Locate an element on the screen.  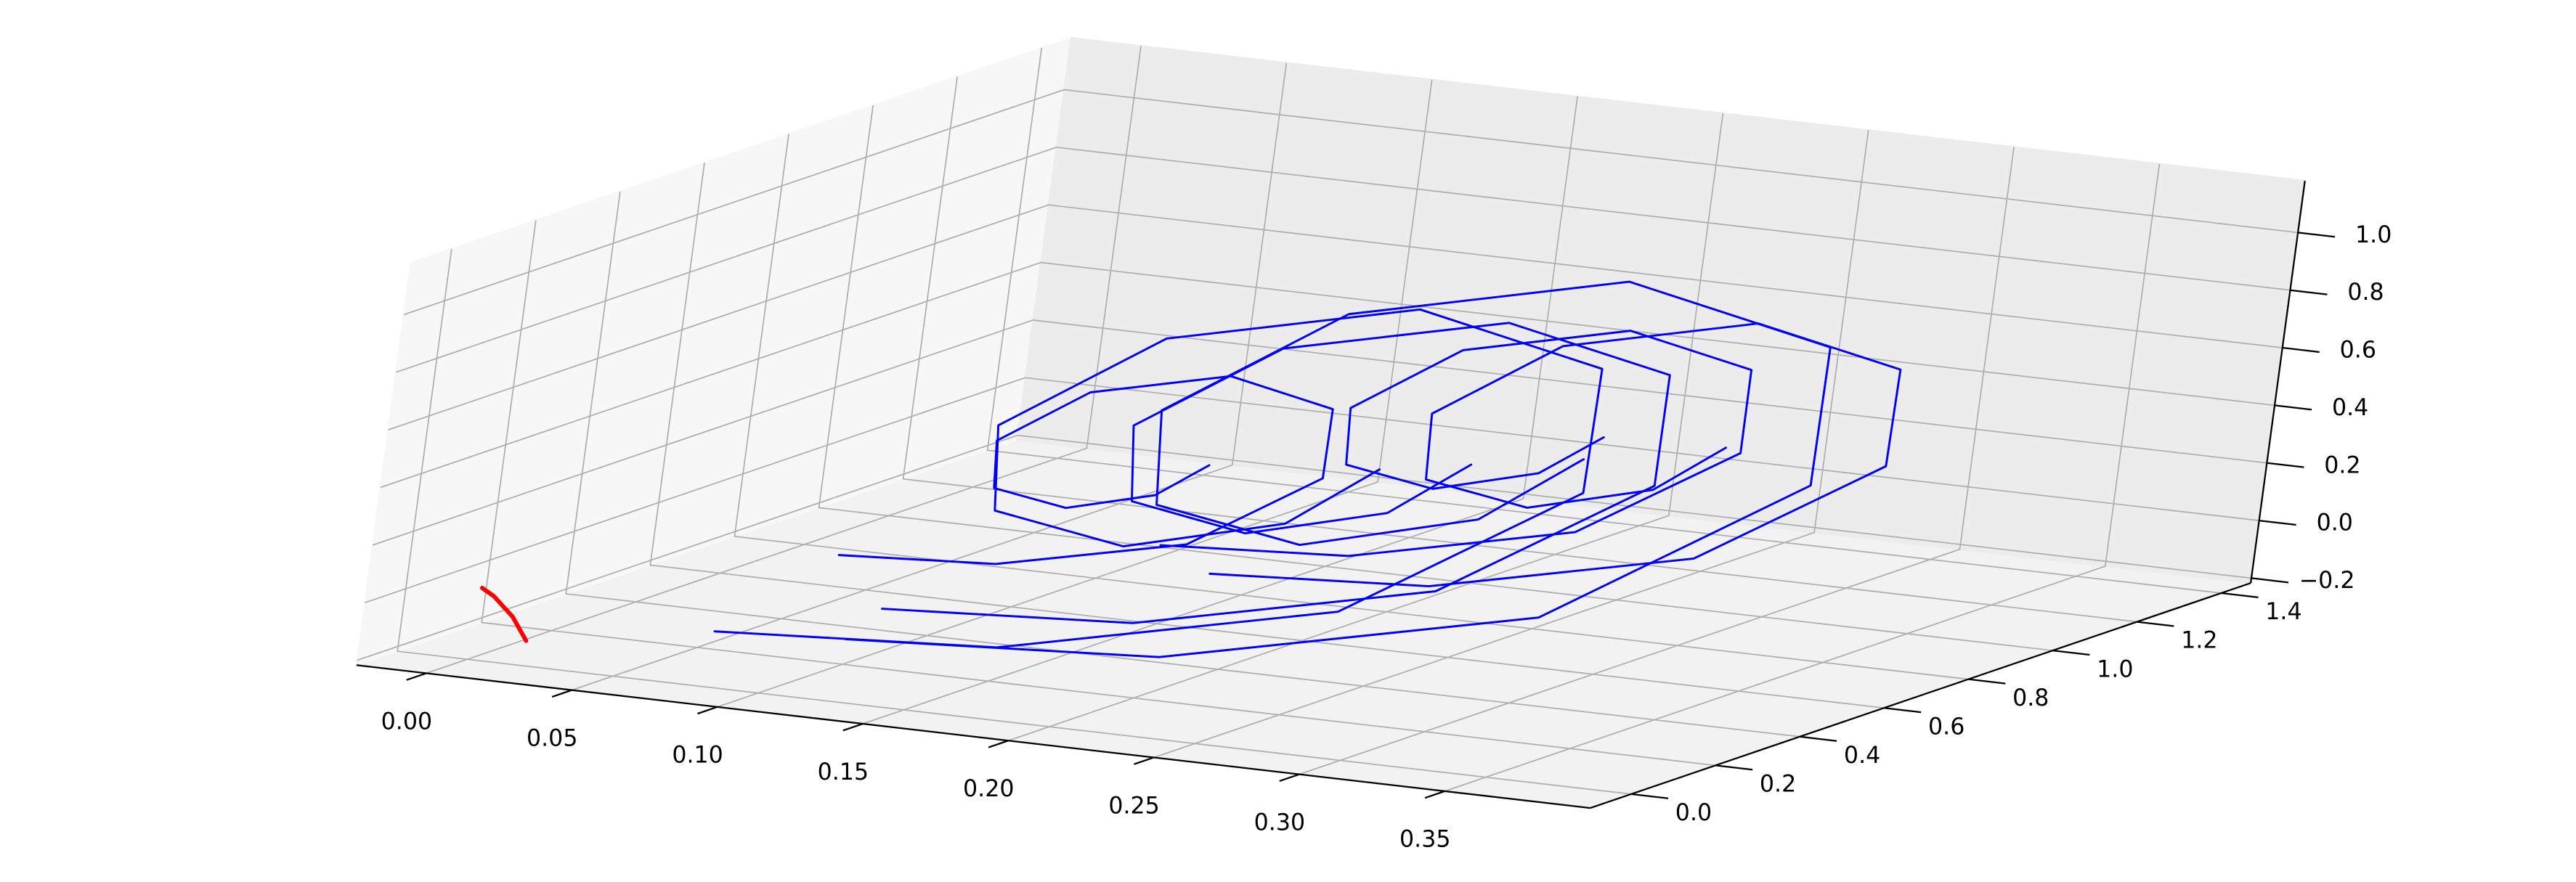
x-tick-label: 0.35 is located at coordinates (1424, 840).